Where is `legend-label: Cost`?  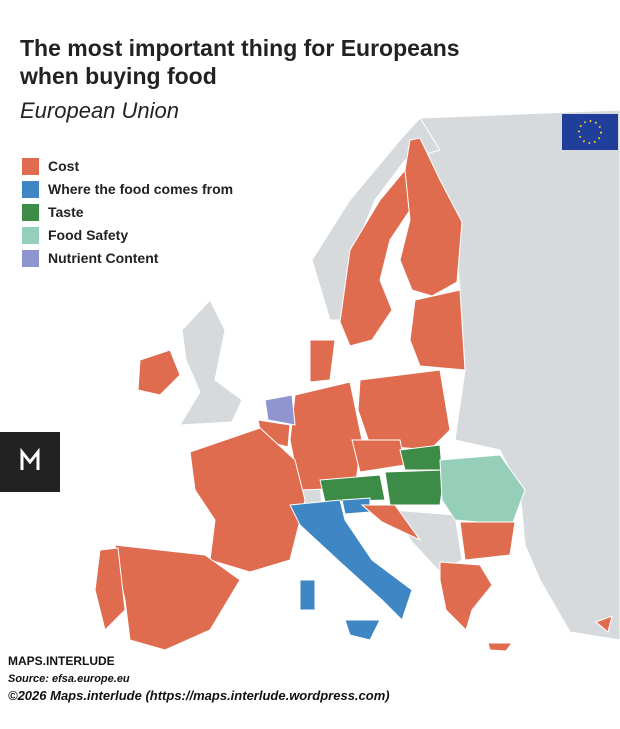 legend-label: Cost is located at coordinates (63, 166).